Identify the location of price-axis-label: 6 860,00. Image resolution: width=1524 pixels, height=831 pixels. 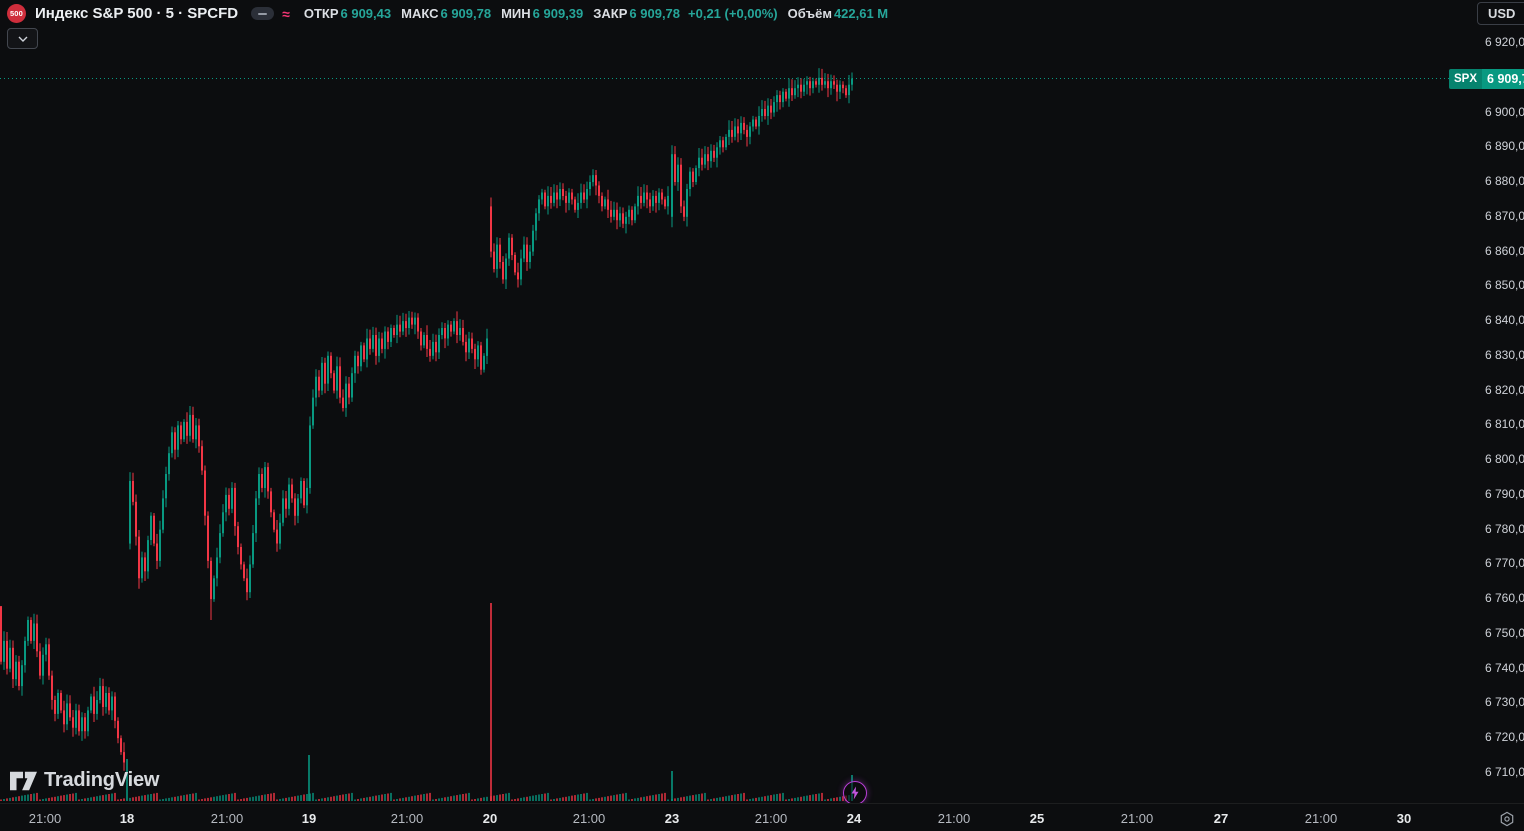
(1504, 250).